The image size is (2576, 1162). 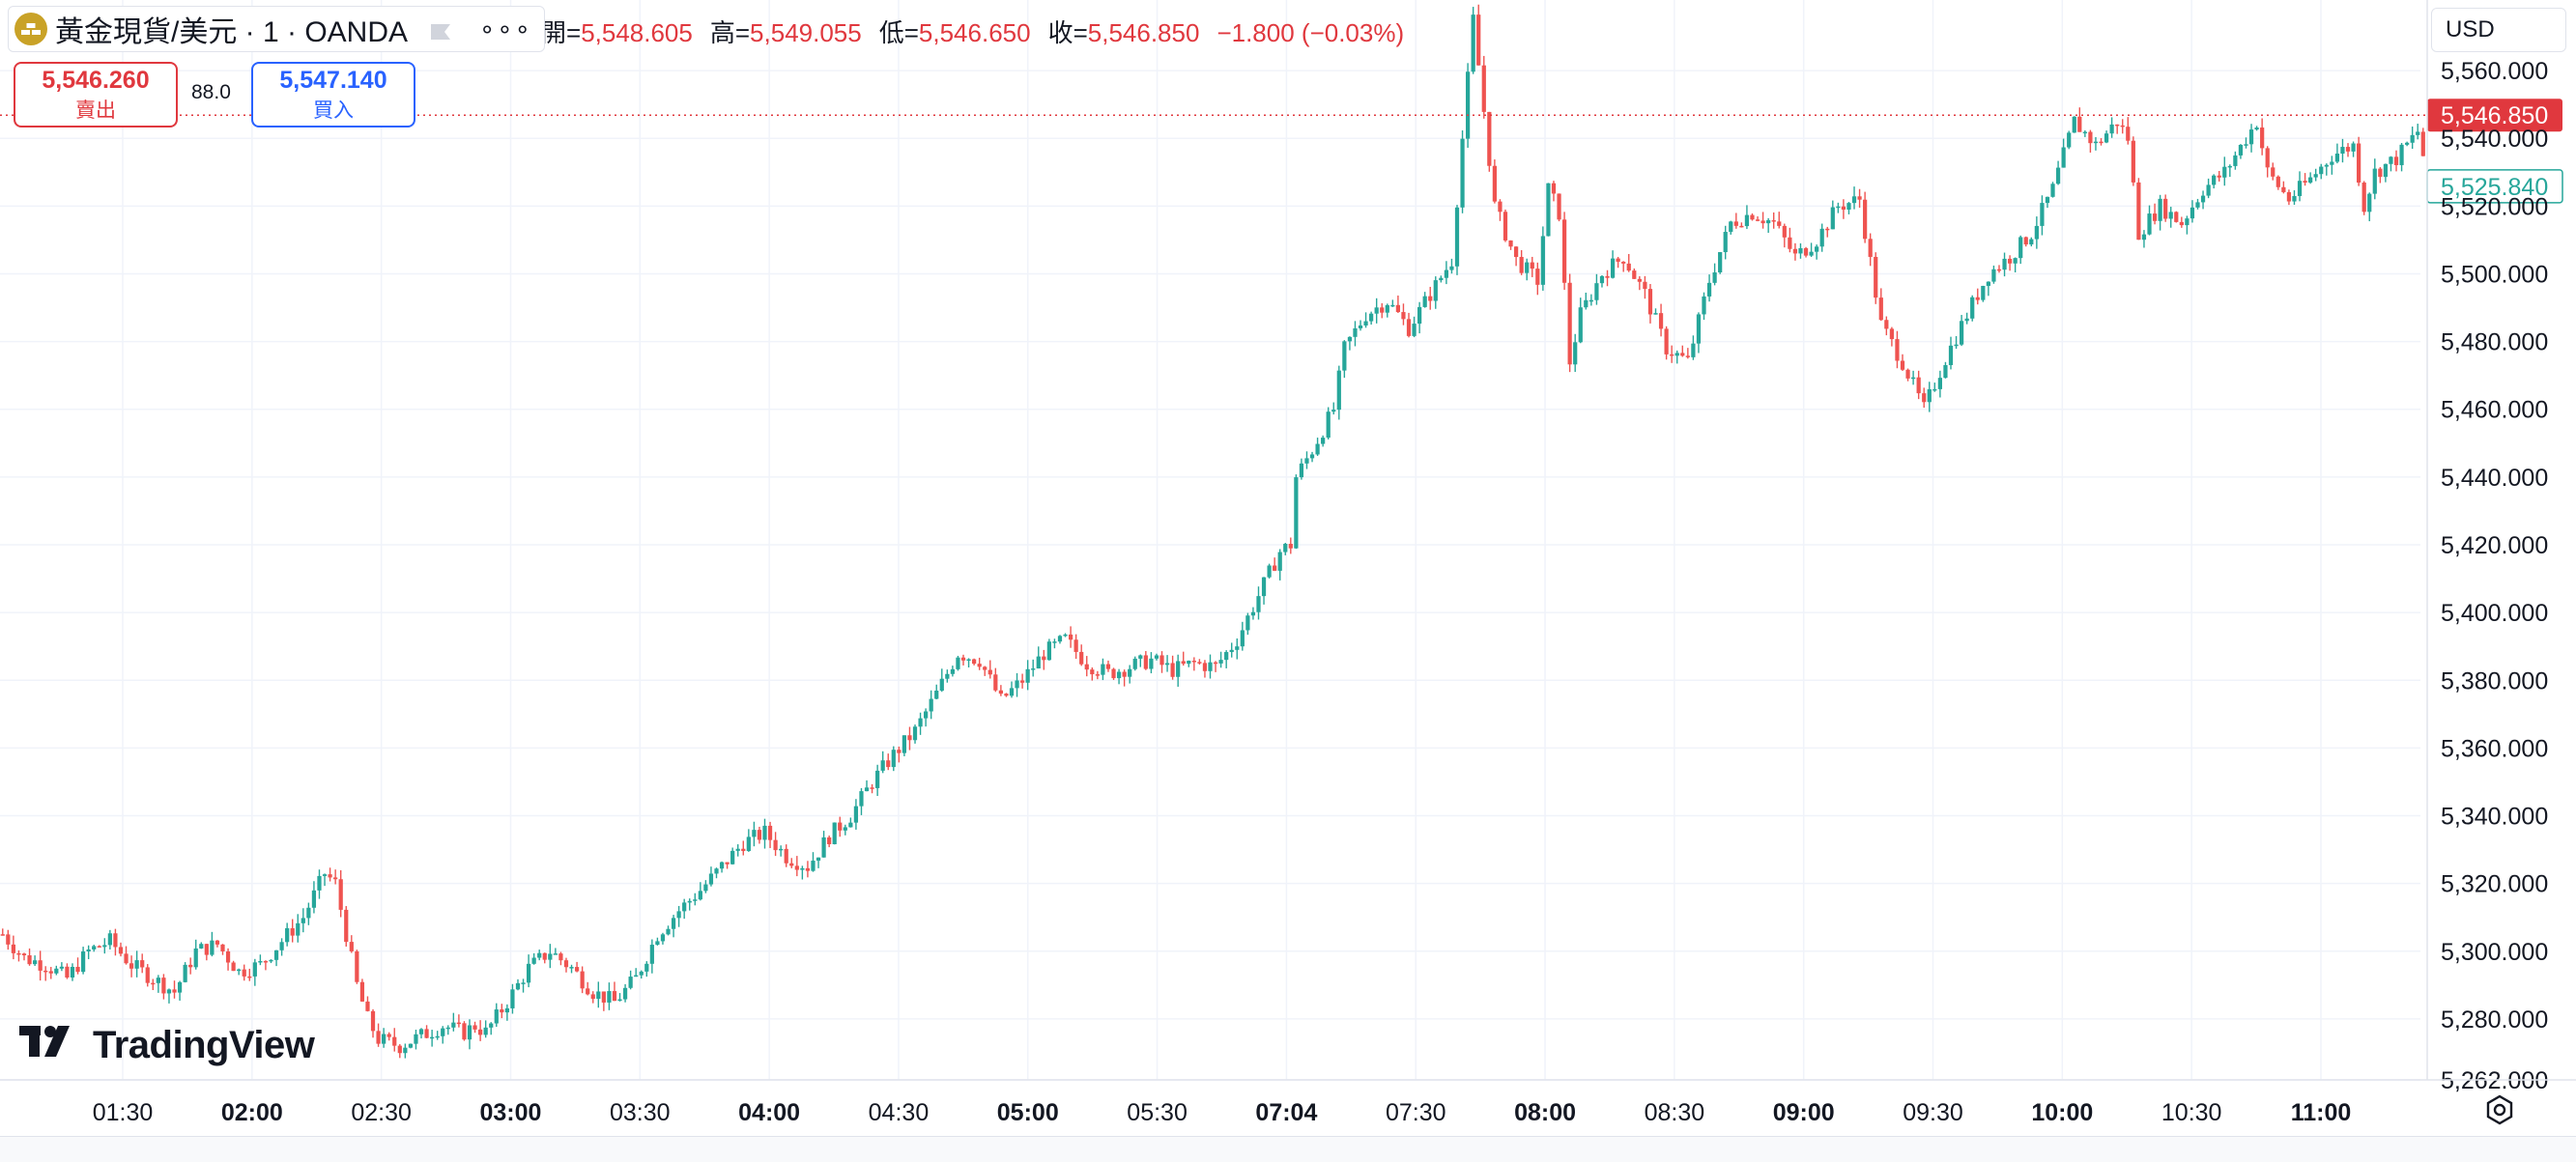 I want to click on price-tick-label: 5,460.000, so click(x=2495, y=410).